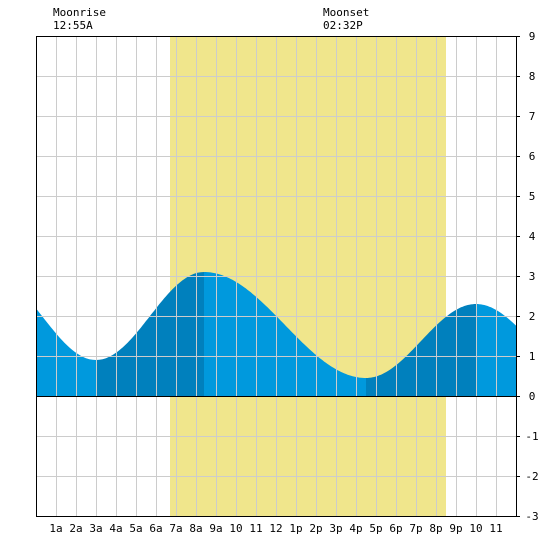 This screenshot has width=550, height=555. What do you see at coordinates (375, 528) in the screenshot?
I see `x-tick-label: 5p` at bounding box center [375, 528].